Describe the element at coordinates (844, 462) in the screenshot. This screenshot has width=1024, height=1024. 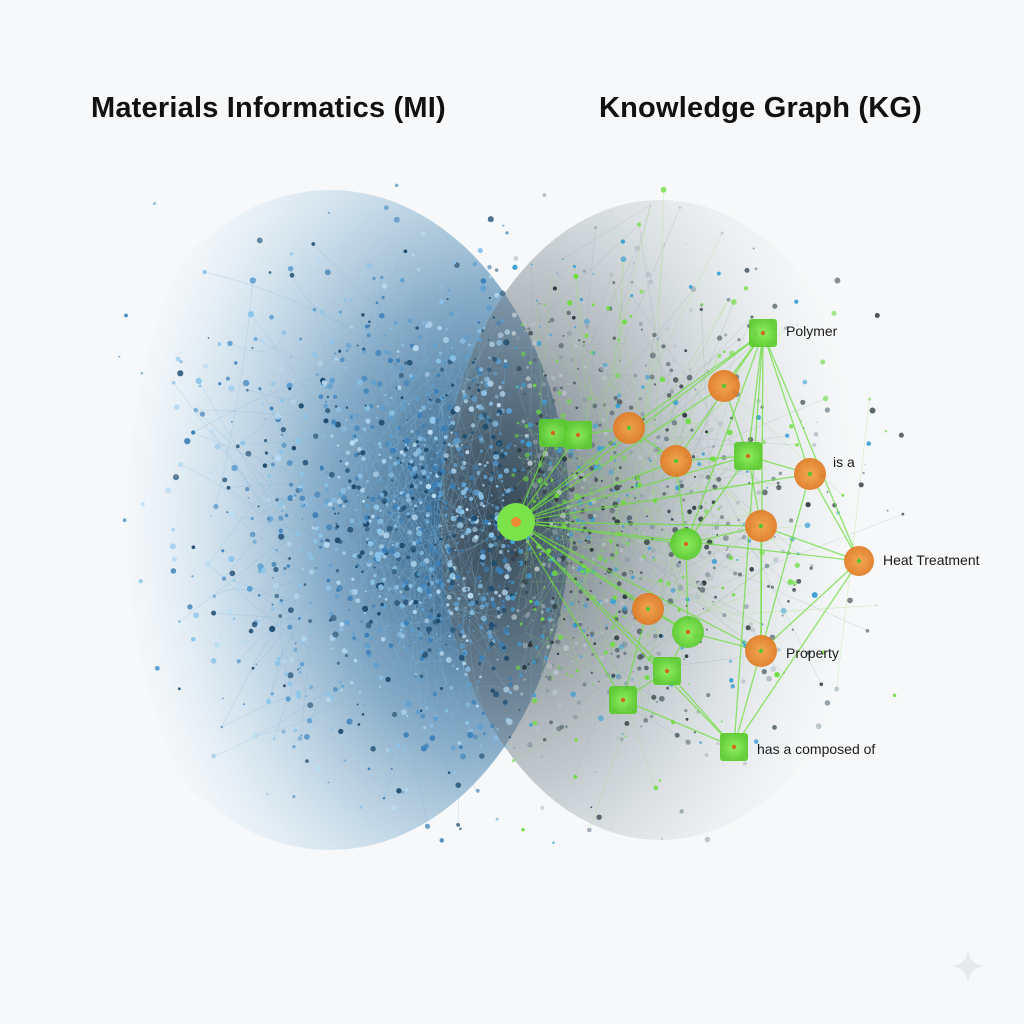
I see `is-a-label: is a` at that location.